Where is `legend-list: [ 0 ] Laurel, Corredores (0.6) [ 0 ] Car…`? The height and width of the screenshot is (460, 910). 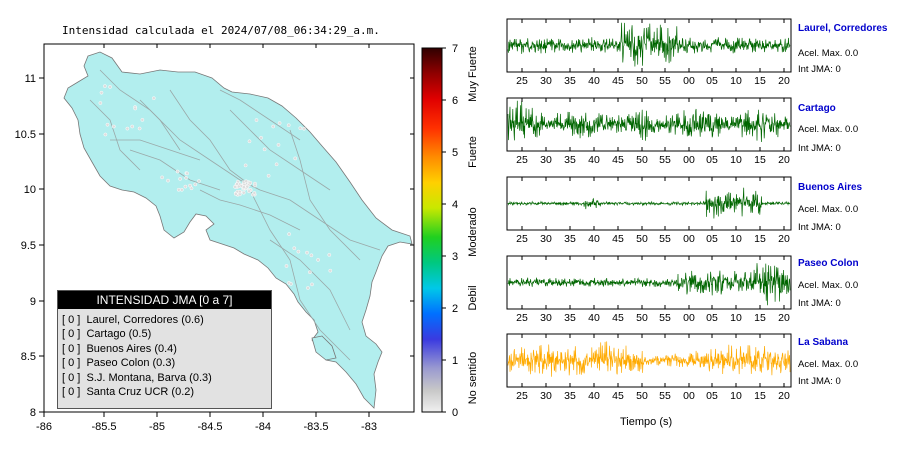 legend-list: [ 0 ] Laurel, Corredores (0.6) [ 0 ] Car… is located at coordinates (137, 356).